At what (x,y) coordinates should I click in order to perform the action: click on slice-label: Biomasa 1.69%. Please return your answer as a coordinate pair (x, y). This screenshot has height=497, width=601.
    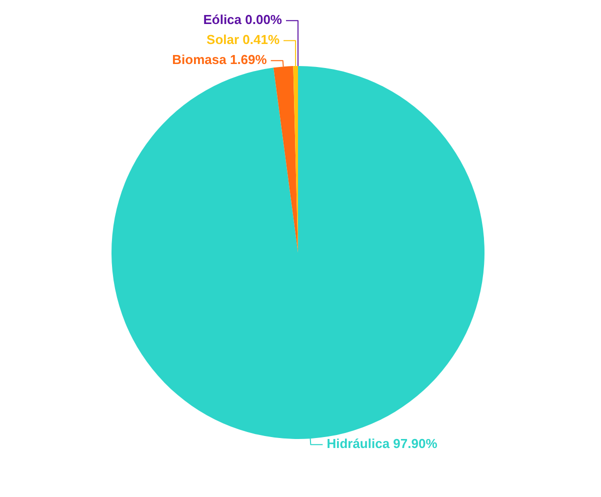
    Looking at the image, I should click on (220, 60).